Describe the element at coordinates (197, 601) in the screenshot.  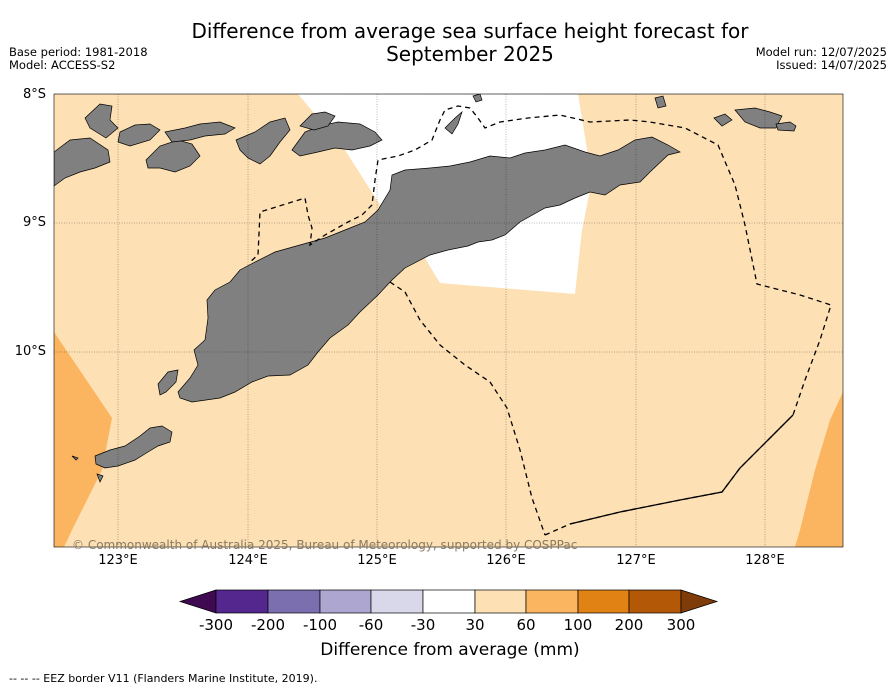
I see `colorbar-arrow-low` at that location.